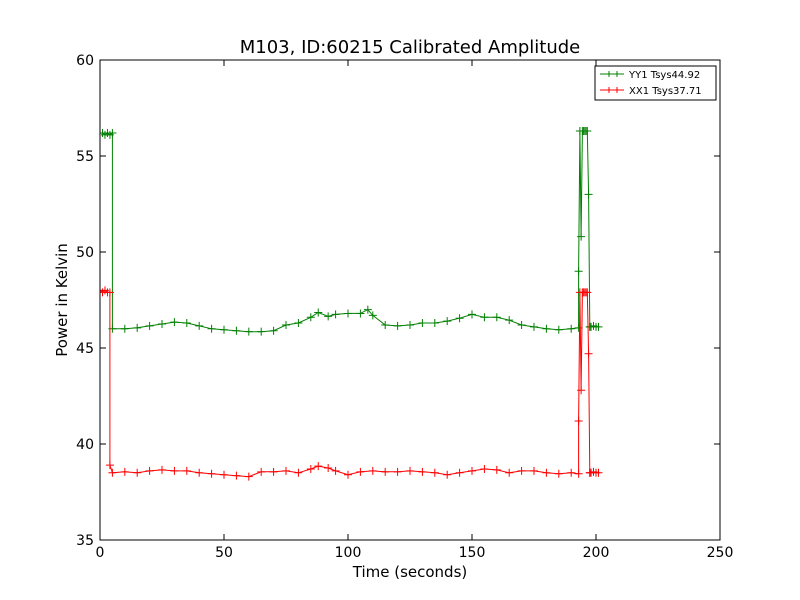 Image resolution: width=800 pixels, height=600 pixels. I want to click on x-tick-label-5: 250, so click(720, 553).